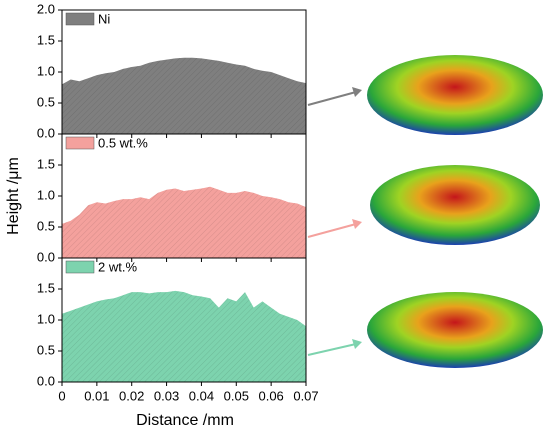  What do you see at coordinates (270, 395) in the screenshot?
I see `x-tick-label: 0.06` at bounding box center [270, 395].